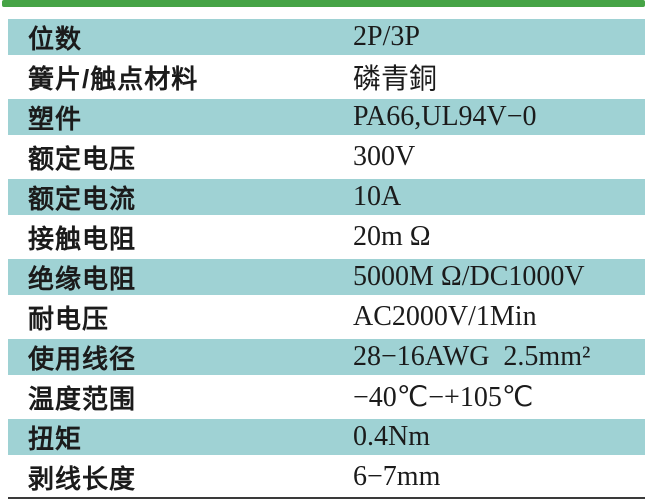  Describe the element at coordinates (326, 77) in the screenshot. I see `table-row: 簧片/触点材料 磷青銅` at that location.